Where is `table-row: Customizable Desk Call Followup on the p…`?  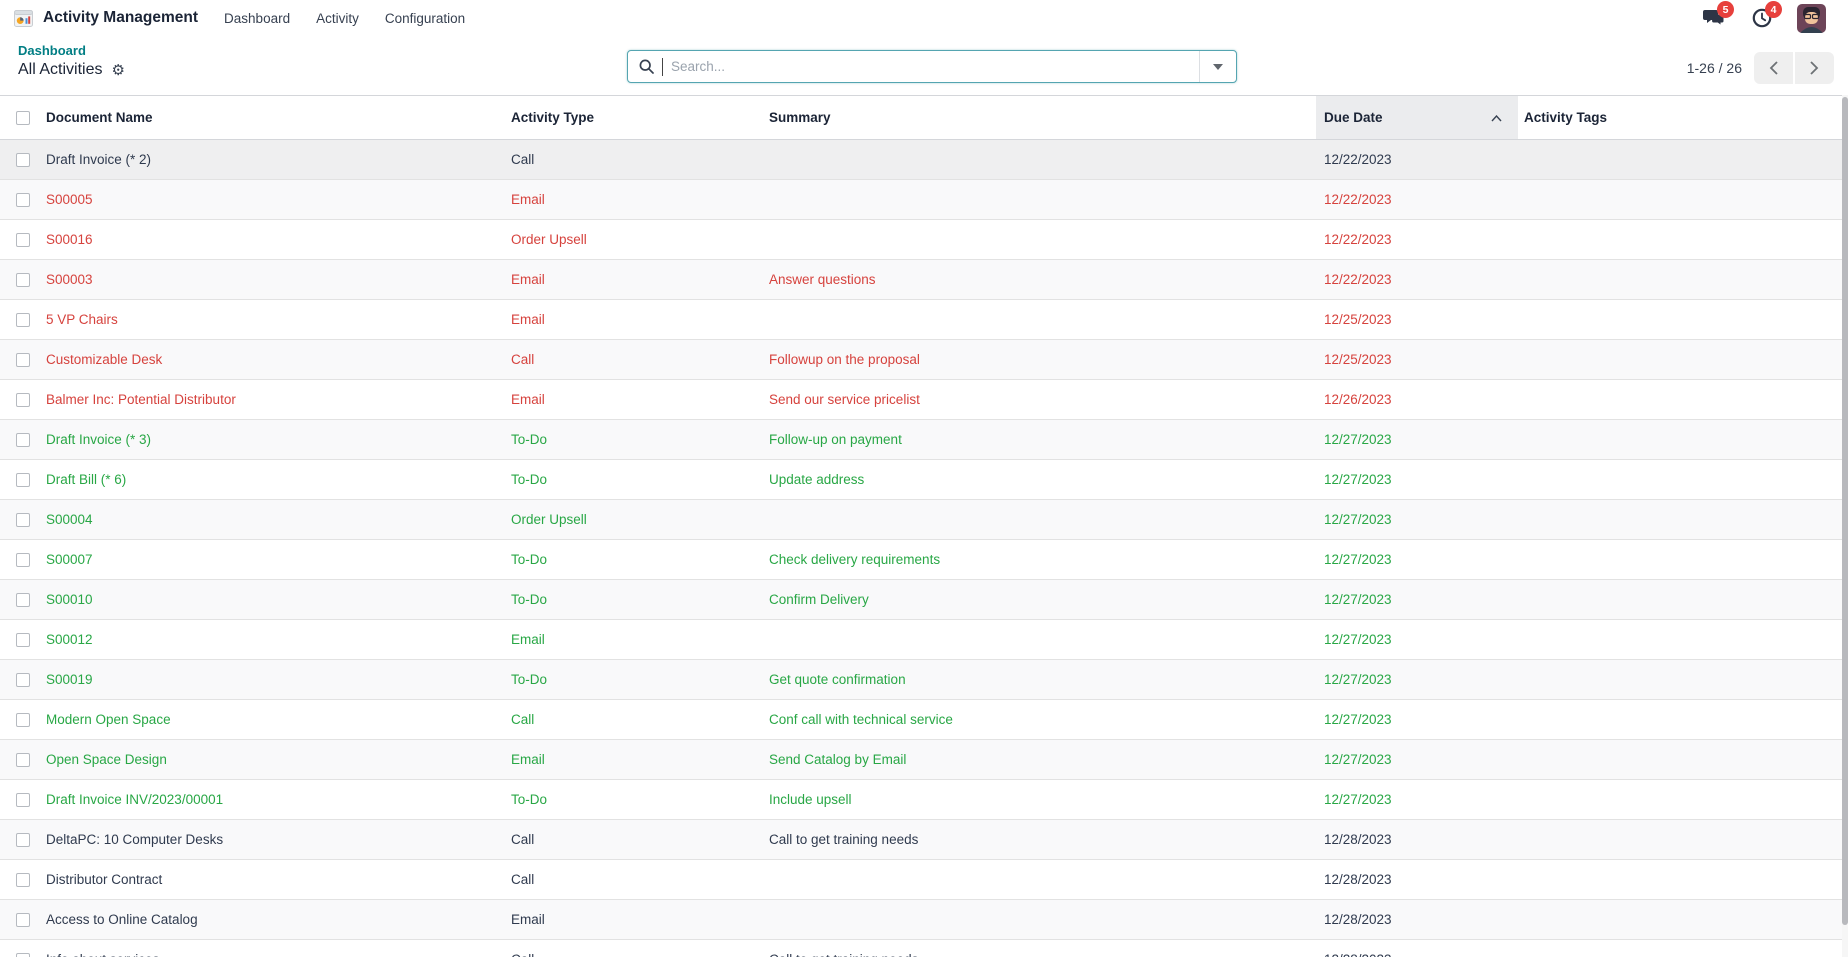 table-row: Customizable Desk Call Followup on the p… is located at coordinates (921, 360).